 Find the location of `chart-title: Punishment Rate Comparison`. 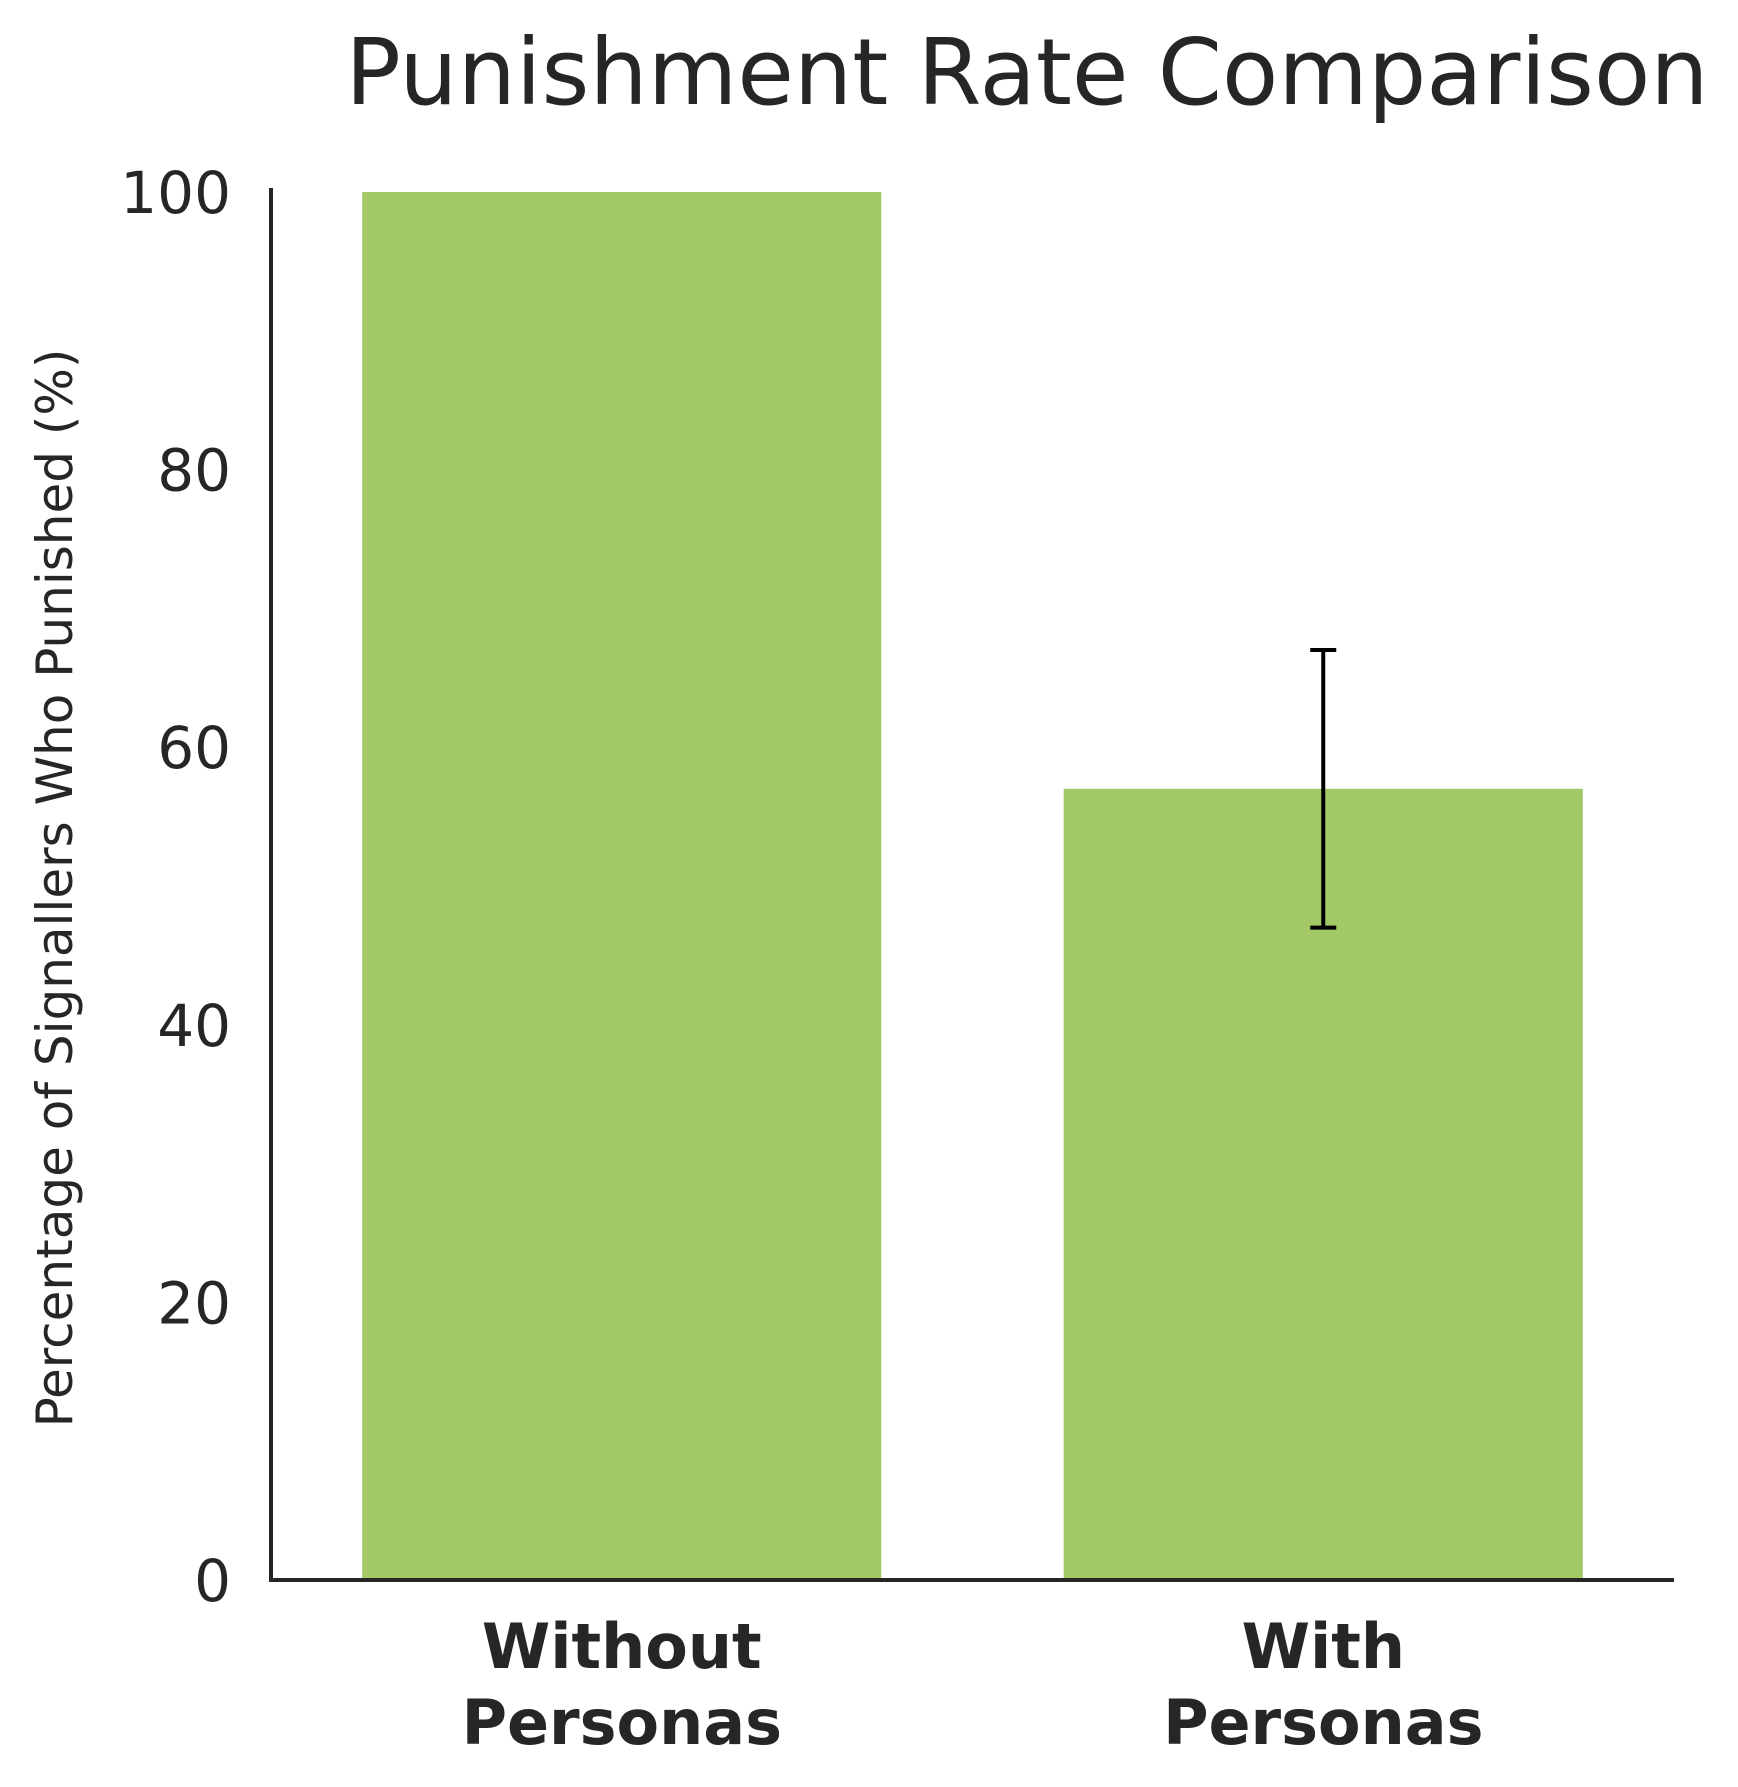

chart-title: Punishment Rate Comparison is located at coordinates (1026, 72).